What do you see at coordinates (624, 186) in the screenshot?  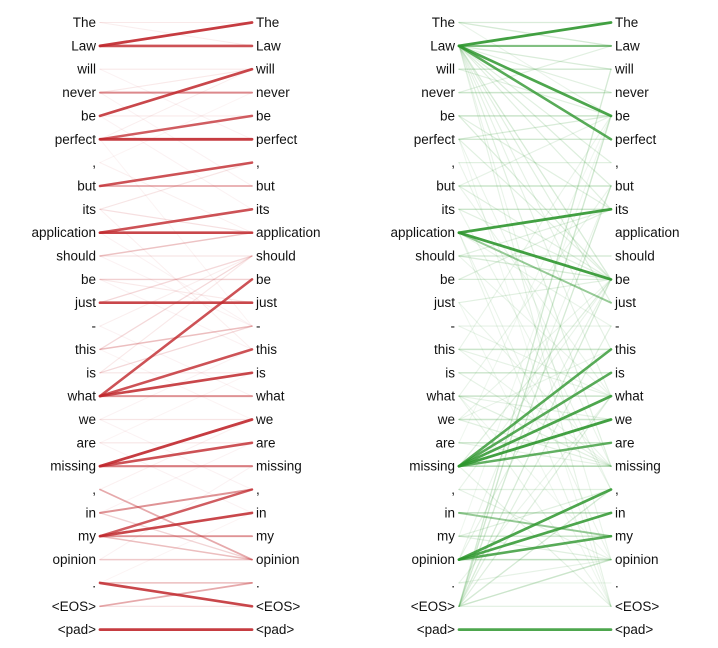 I see `token-label-right: but` at bounding box center [624, 186].